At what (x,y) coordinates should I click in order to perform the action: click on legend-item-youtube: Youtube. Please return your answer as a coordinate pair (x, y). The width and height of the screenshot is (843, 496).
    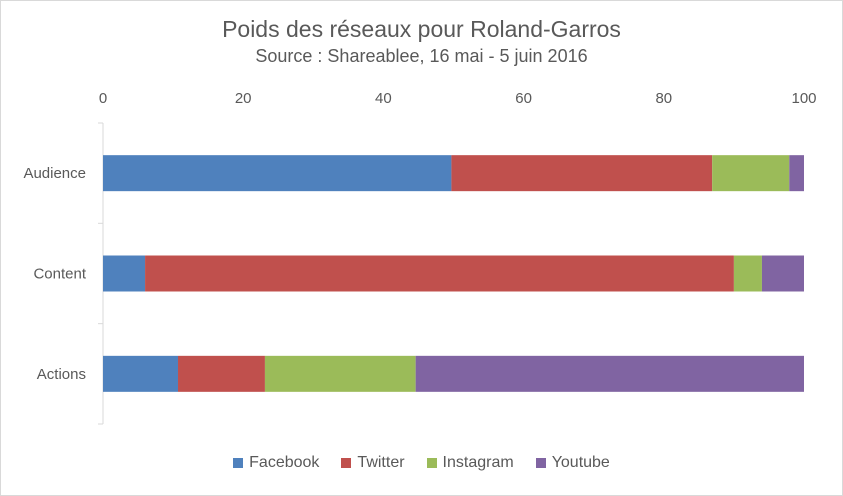
    Looking at the image, I should click on (572, 463).